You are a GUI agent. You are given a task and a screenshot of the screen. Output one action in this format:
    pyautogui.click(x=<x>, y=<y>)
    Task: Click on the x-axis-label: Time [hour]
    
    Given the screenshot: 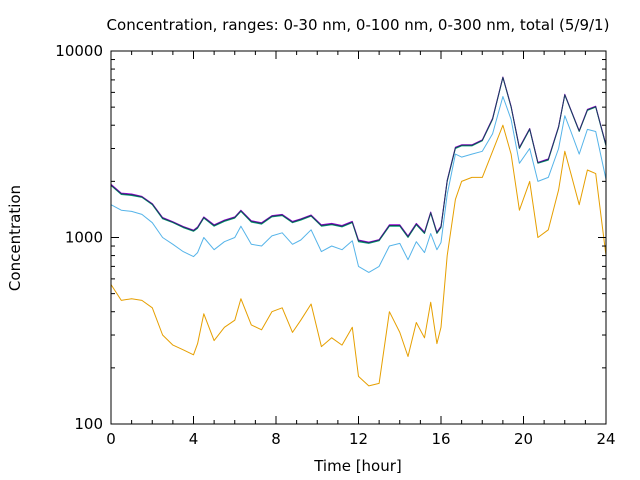 What is the action you would take?
    pyautogui.click(x=357, y=466)
    